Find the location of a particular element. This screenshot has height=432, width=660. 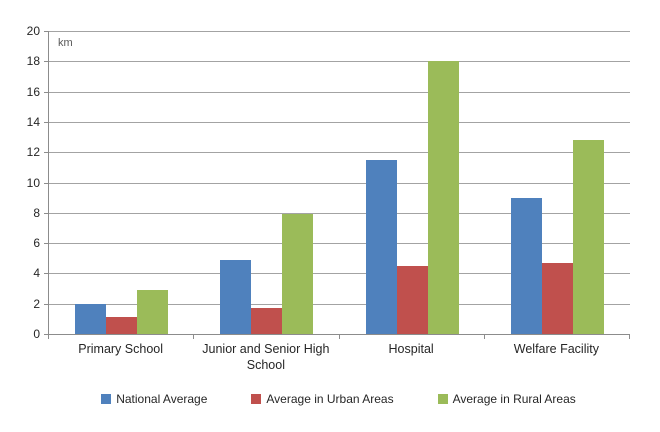

legend-label: National Average is located at coordinates (162, 399).